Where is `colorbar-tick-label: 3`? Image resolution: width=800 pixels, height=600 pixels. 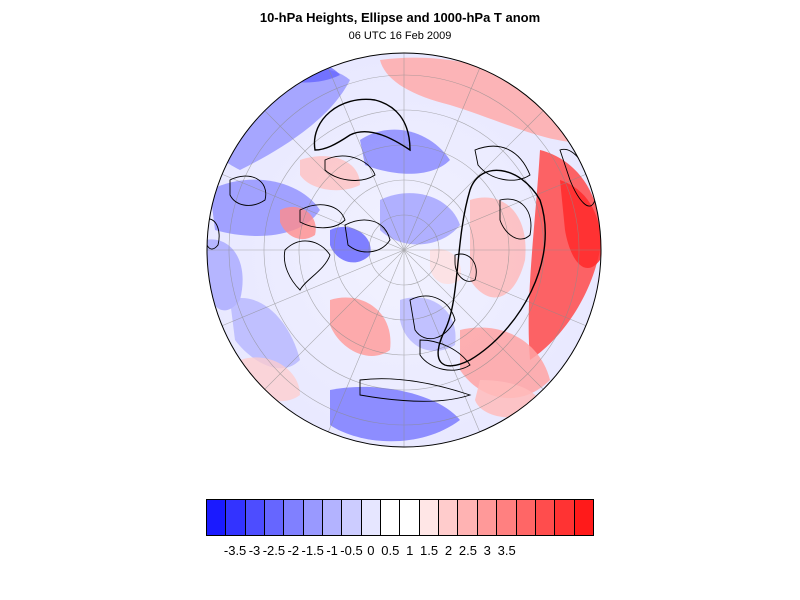 colorbar-tick-label: 3 is located at coordinates (487, 550).